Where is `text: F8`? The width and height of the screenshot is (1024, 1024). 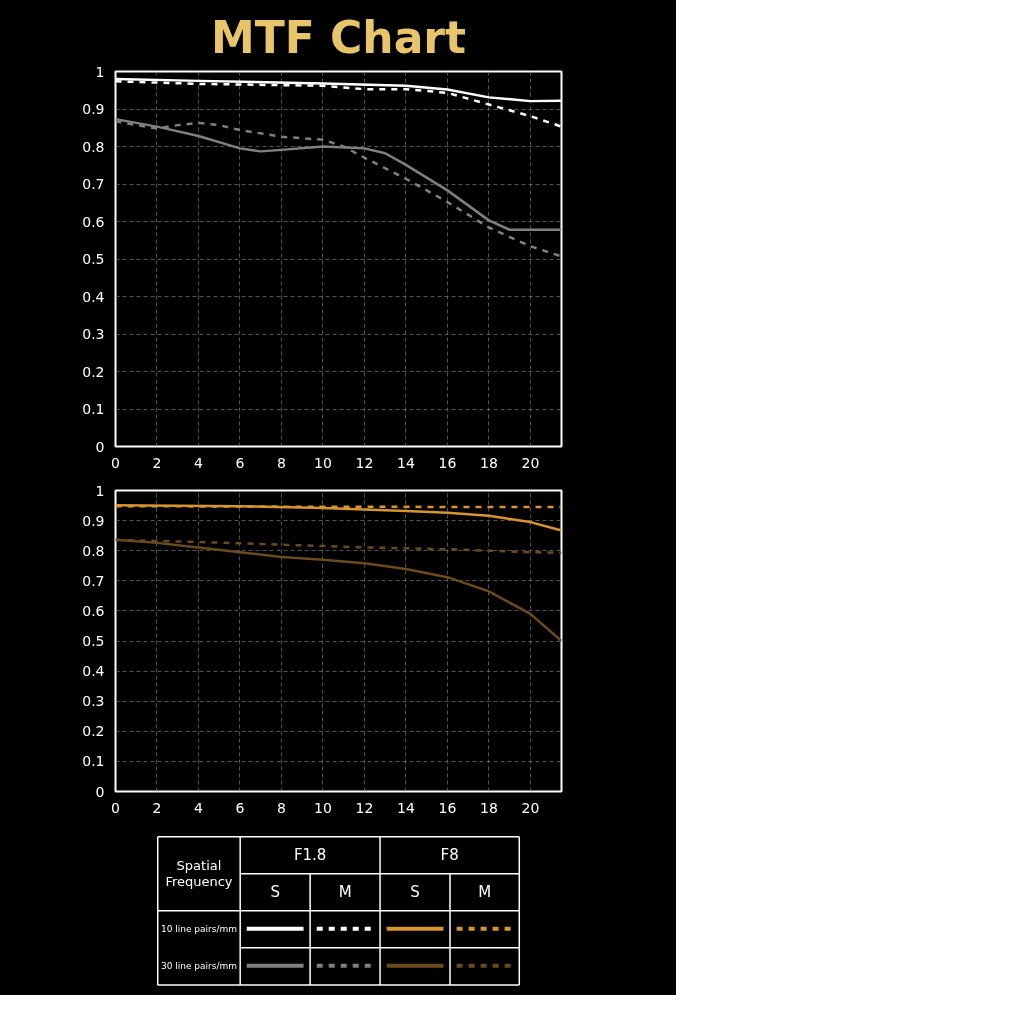
text: F8 is located at coordinates (449, 854).